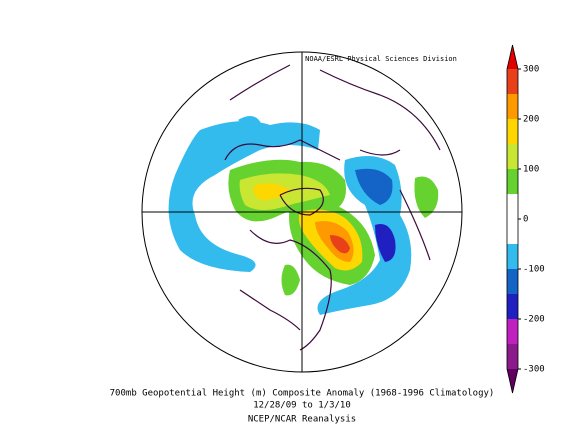  I want to click on colorbar-under, so click(512, 381).